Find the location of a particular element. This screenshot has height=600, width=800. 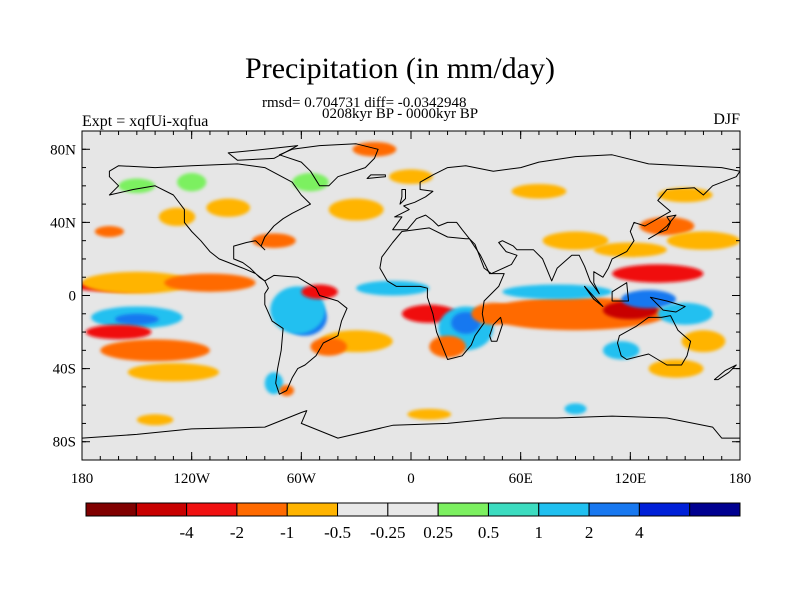

colorbar-label: 4 is located at coordinates (639, 532).